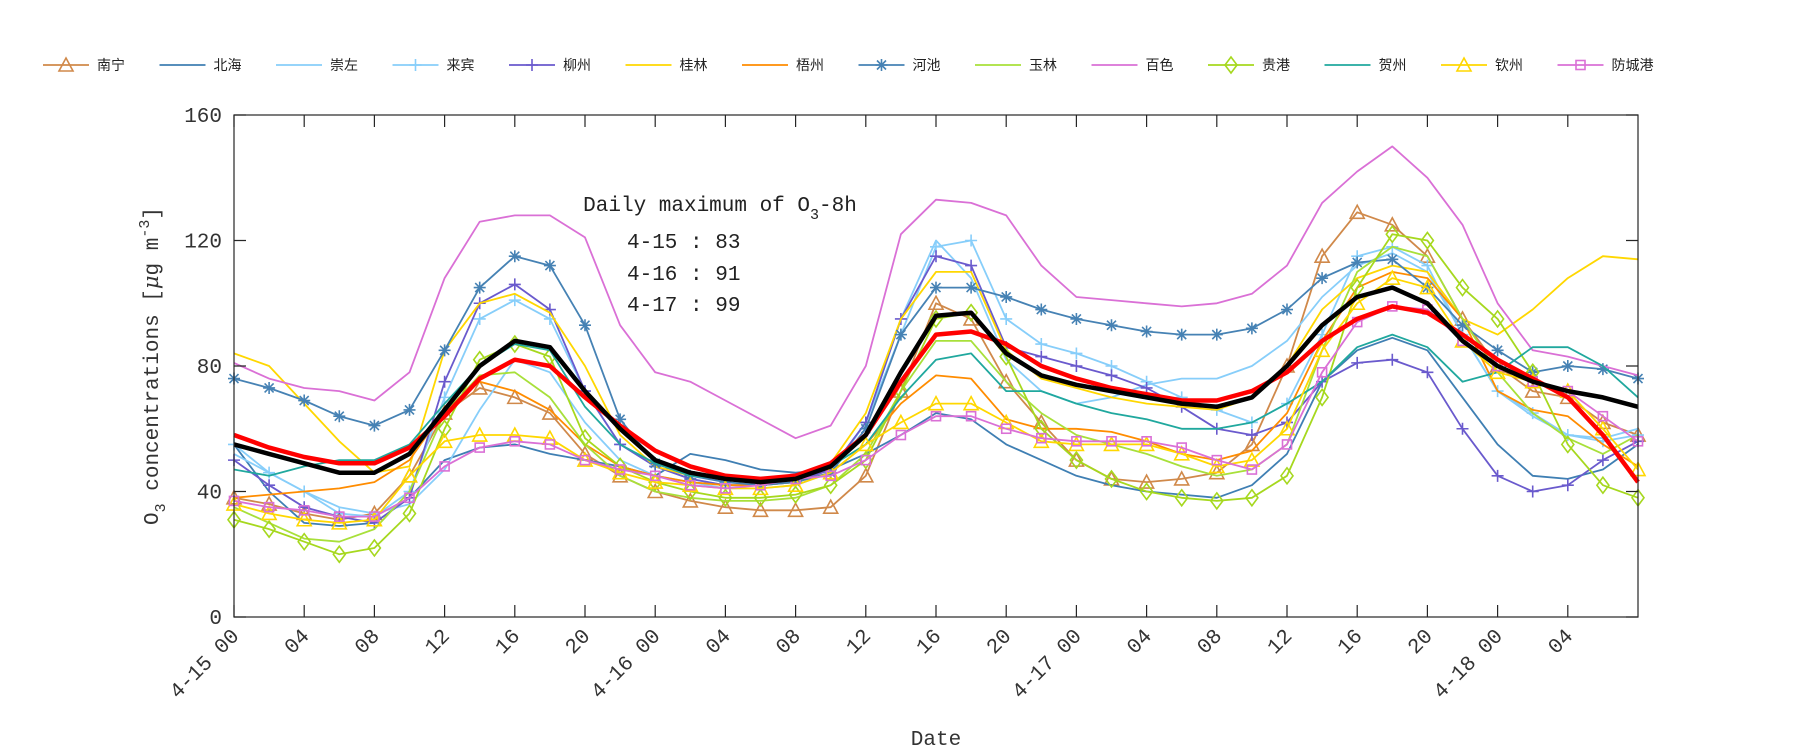  What do you see at coordinates (209, 494) in the screenshot?
I see `y-tick-label: 40` at bounding box center [209, 494].